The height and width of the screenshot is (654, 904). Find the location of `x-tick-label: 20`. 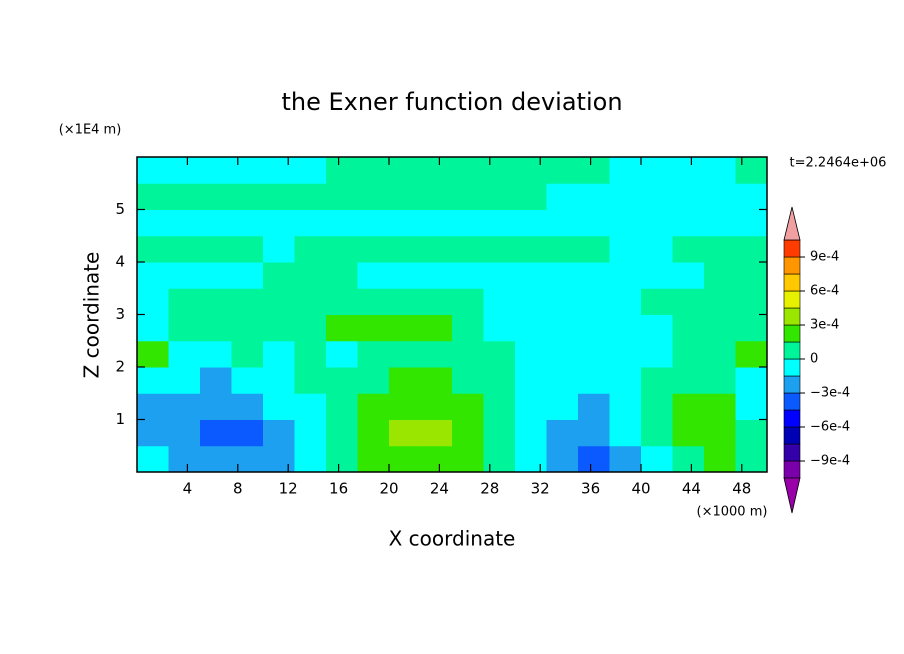

x-tick-label: 20 is located at coordinates (388, 489).